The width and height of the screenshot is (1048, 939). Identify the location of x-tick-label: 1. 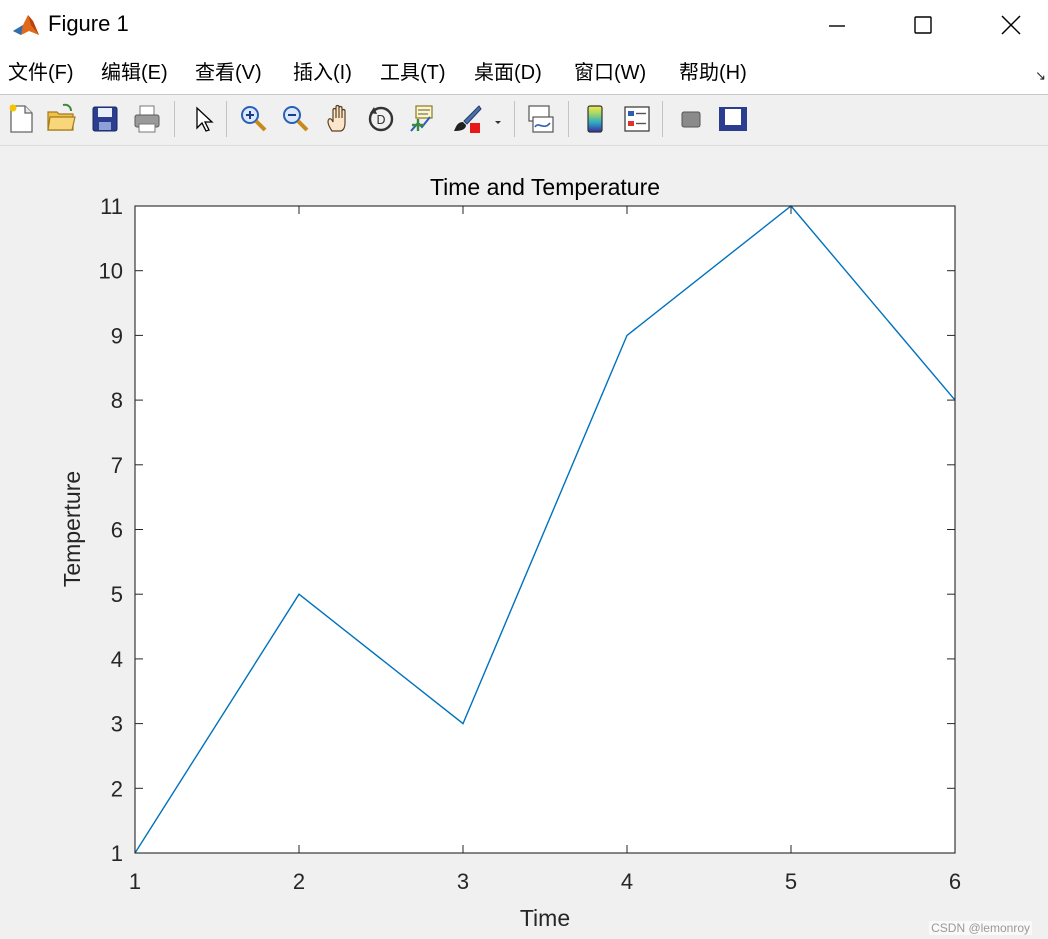
(135, 881).